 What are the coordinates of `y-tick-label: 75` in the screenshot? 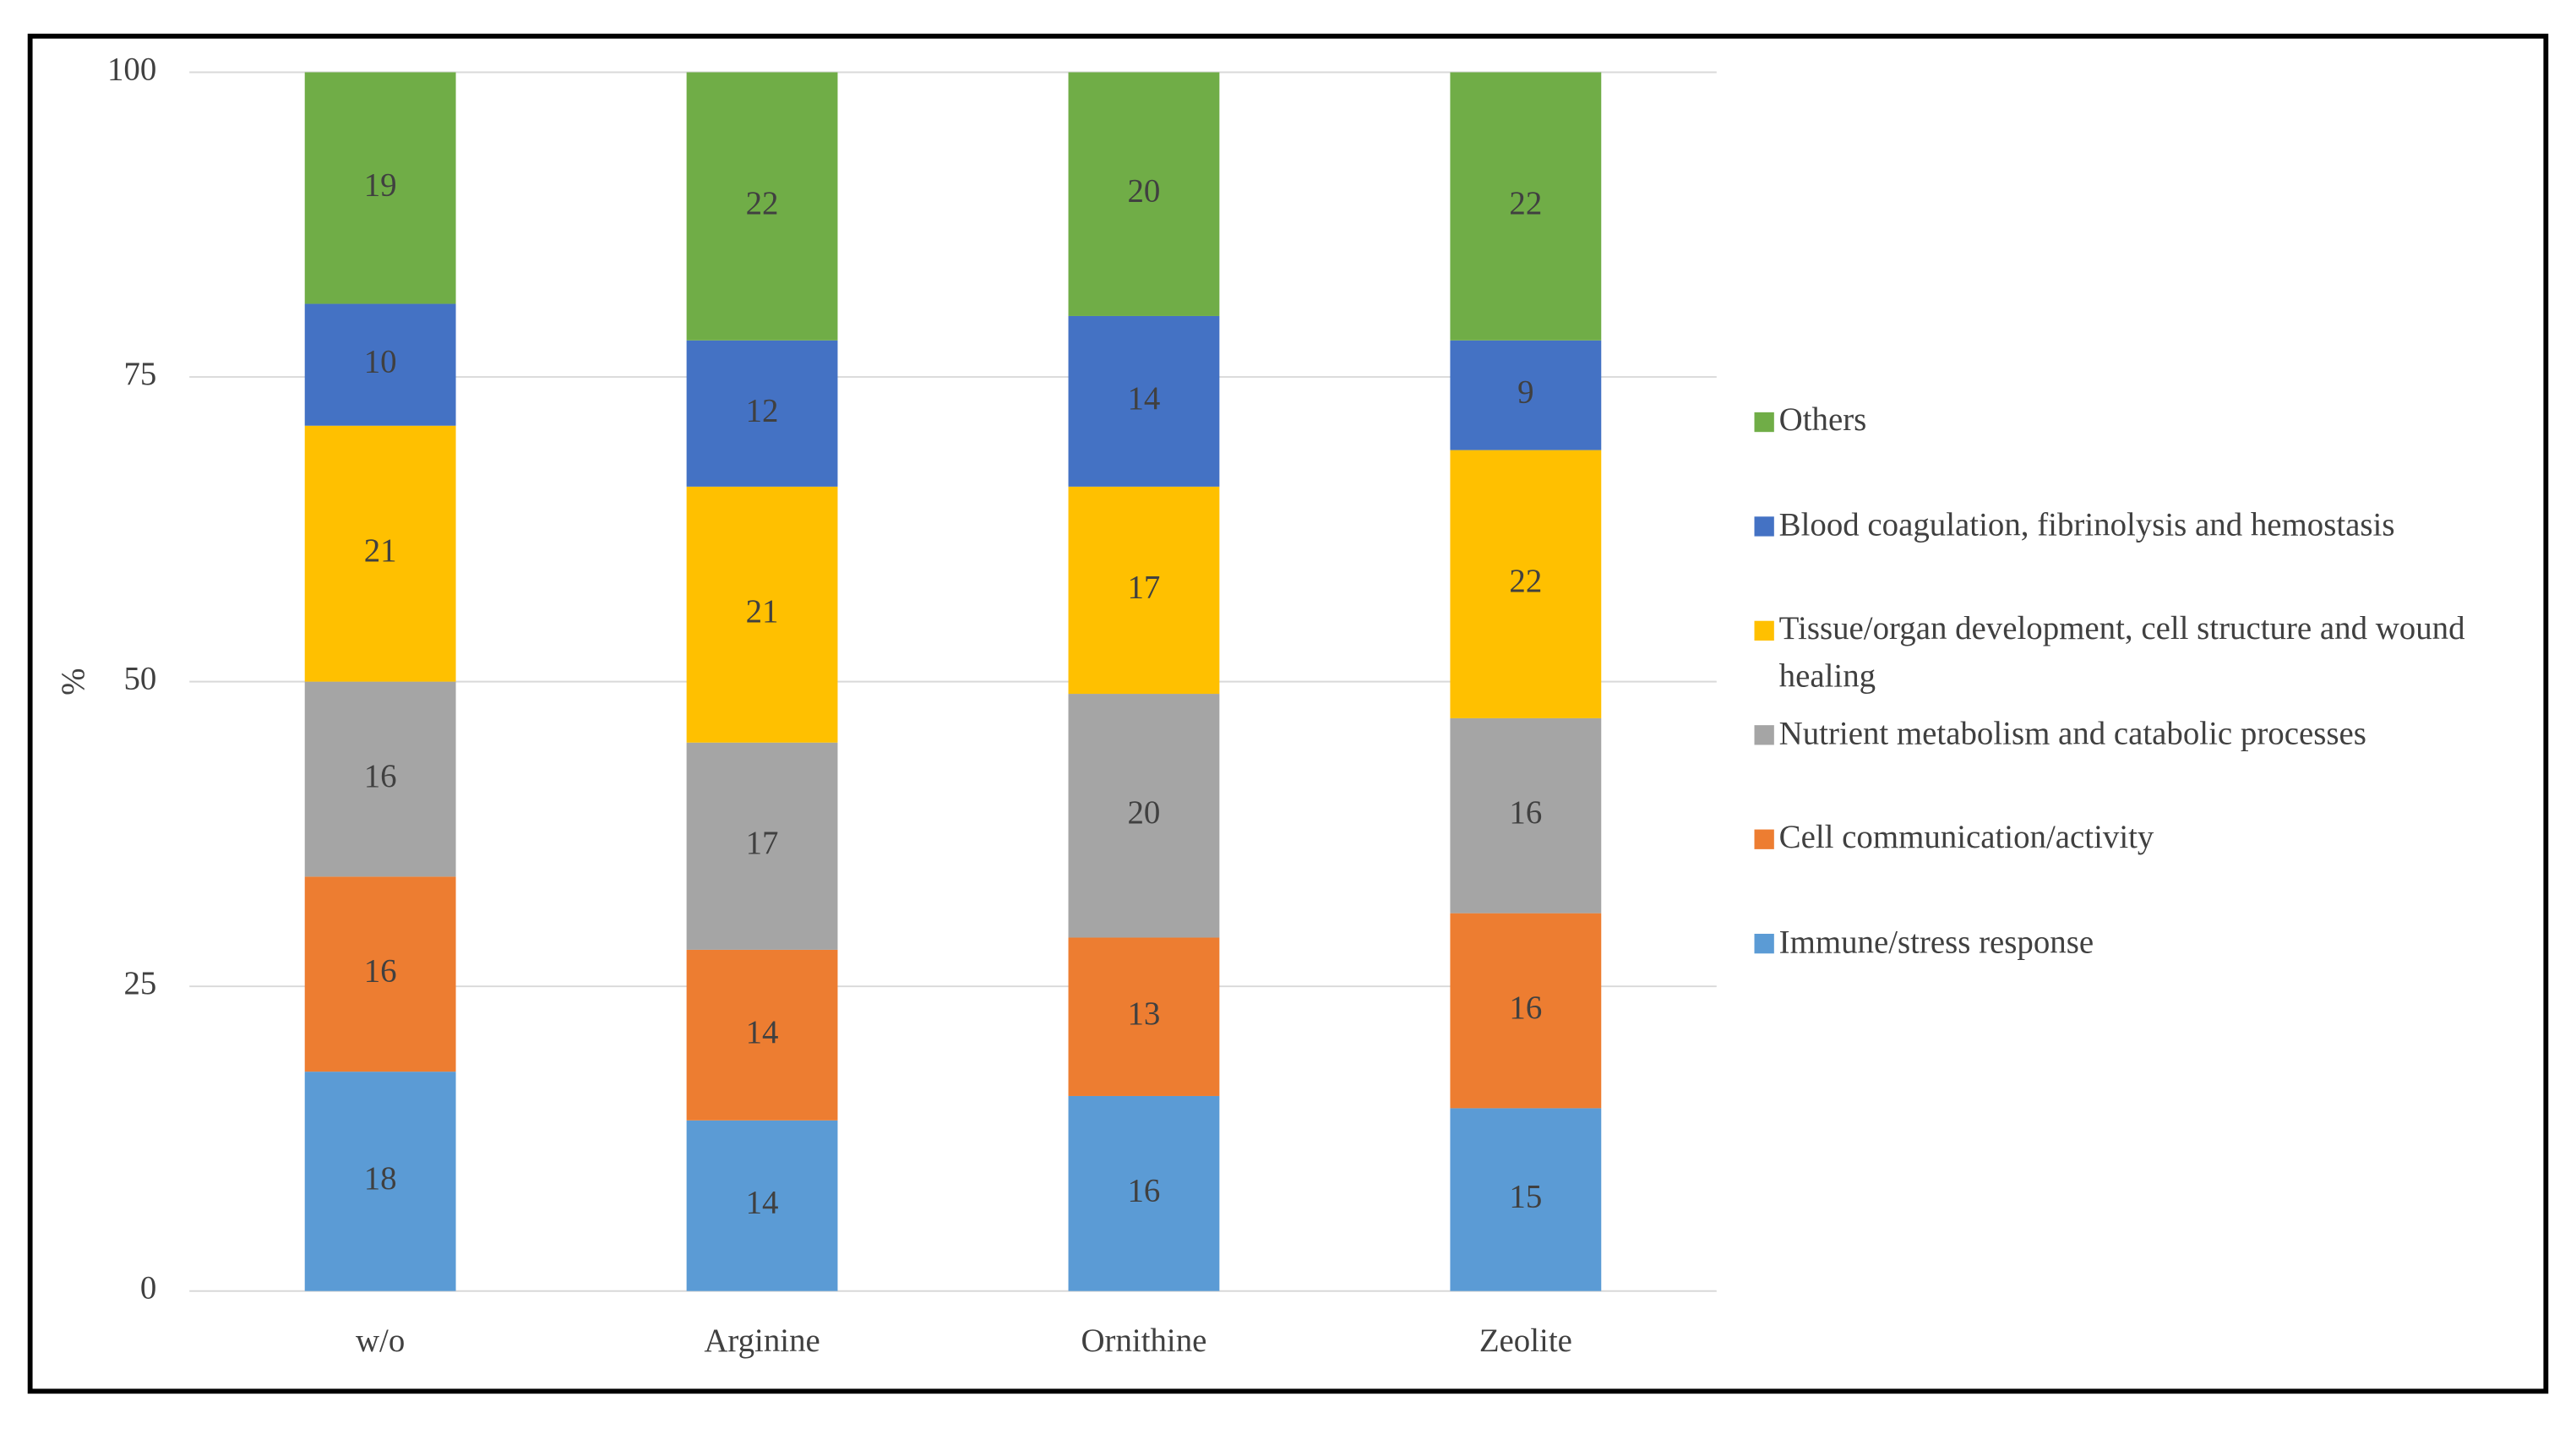 It's located at (139, 374).